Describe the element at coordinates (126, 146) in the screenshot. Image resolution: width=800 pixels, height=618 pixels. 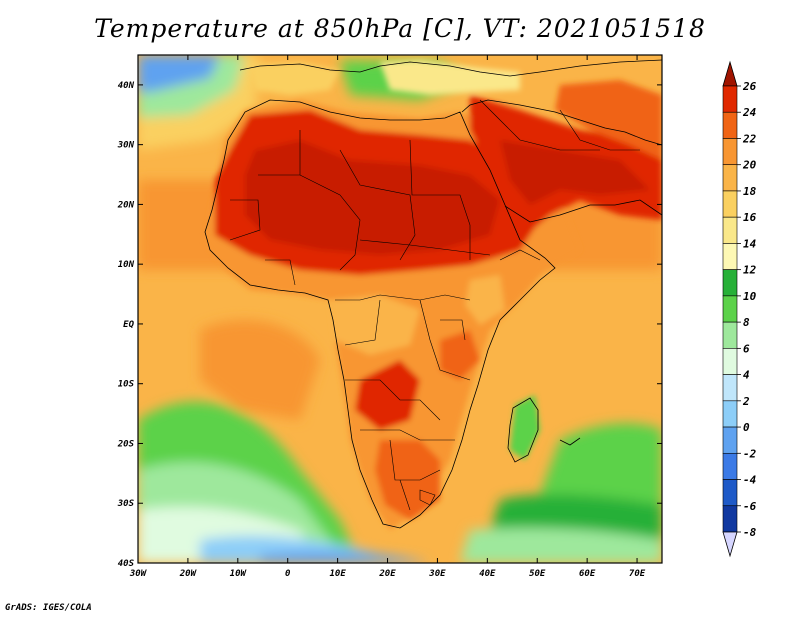
I see `lat-tick-label: 30N` at that location.